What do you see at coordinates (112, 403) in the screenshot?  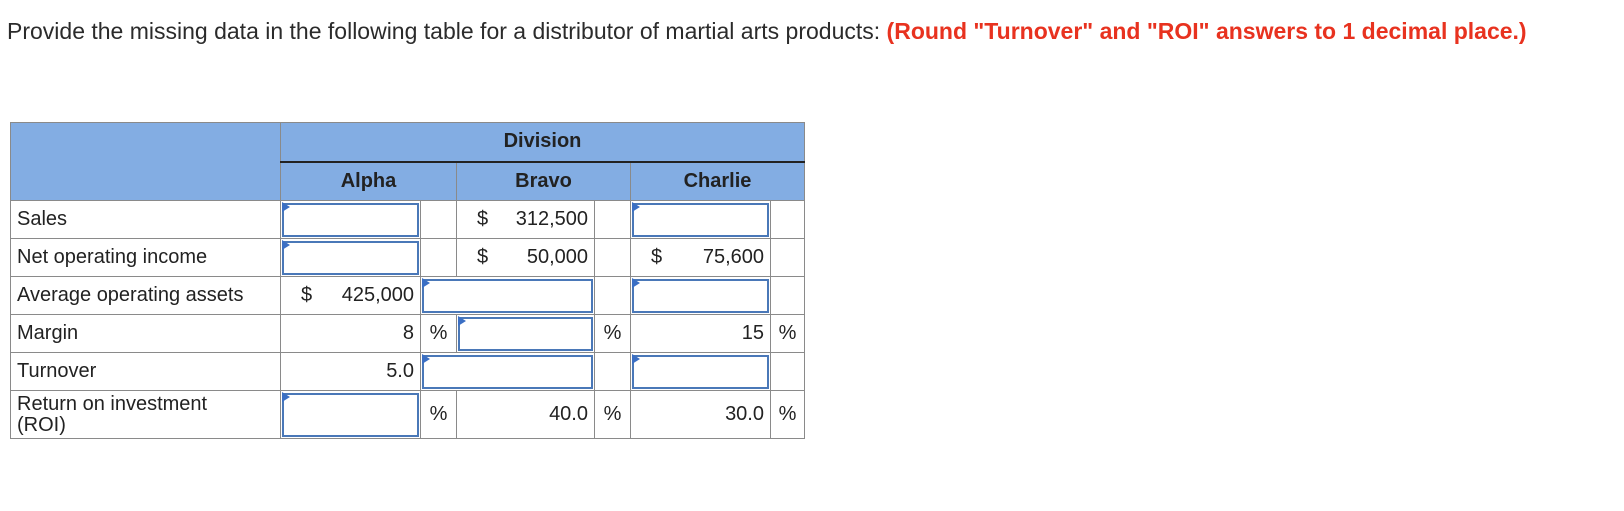 I see `row-label-roi-line1: Return on investment` at bounding box center [112, 403].